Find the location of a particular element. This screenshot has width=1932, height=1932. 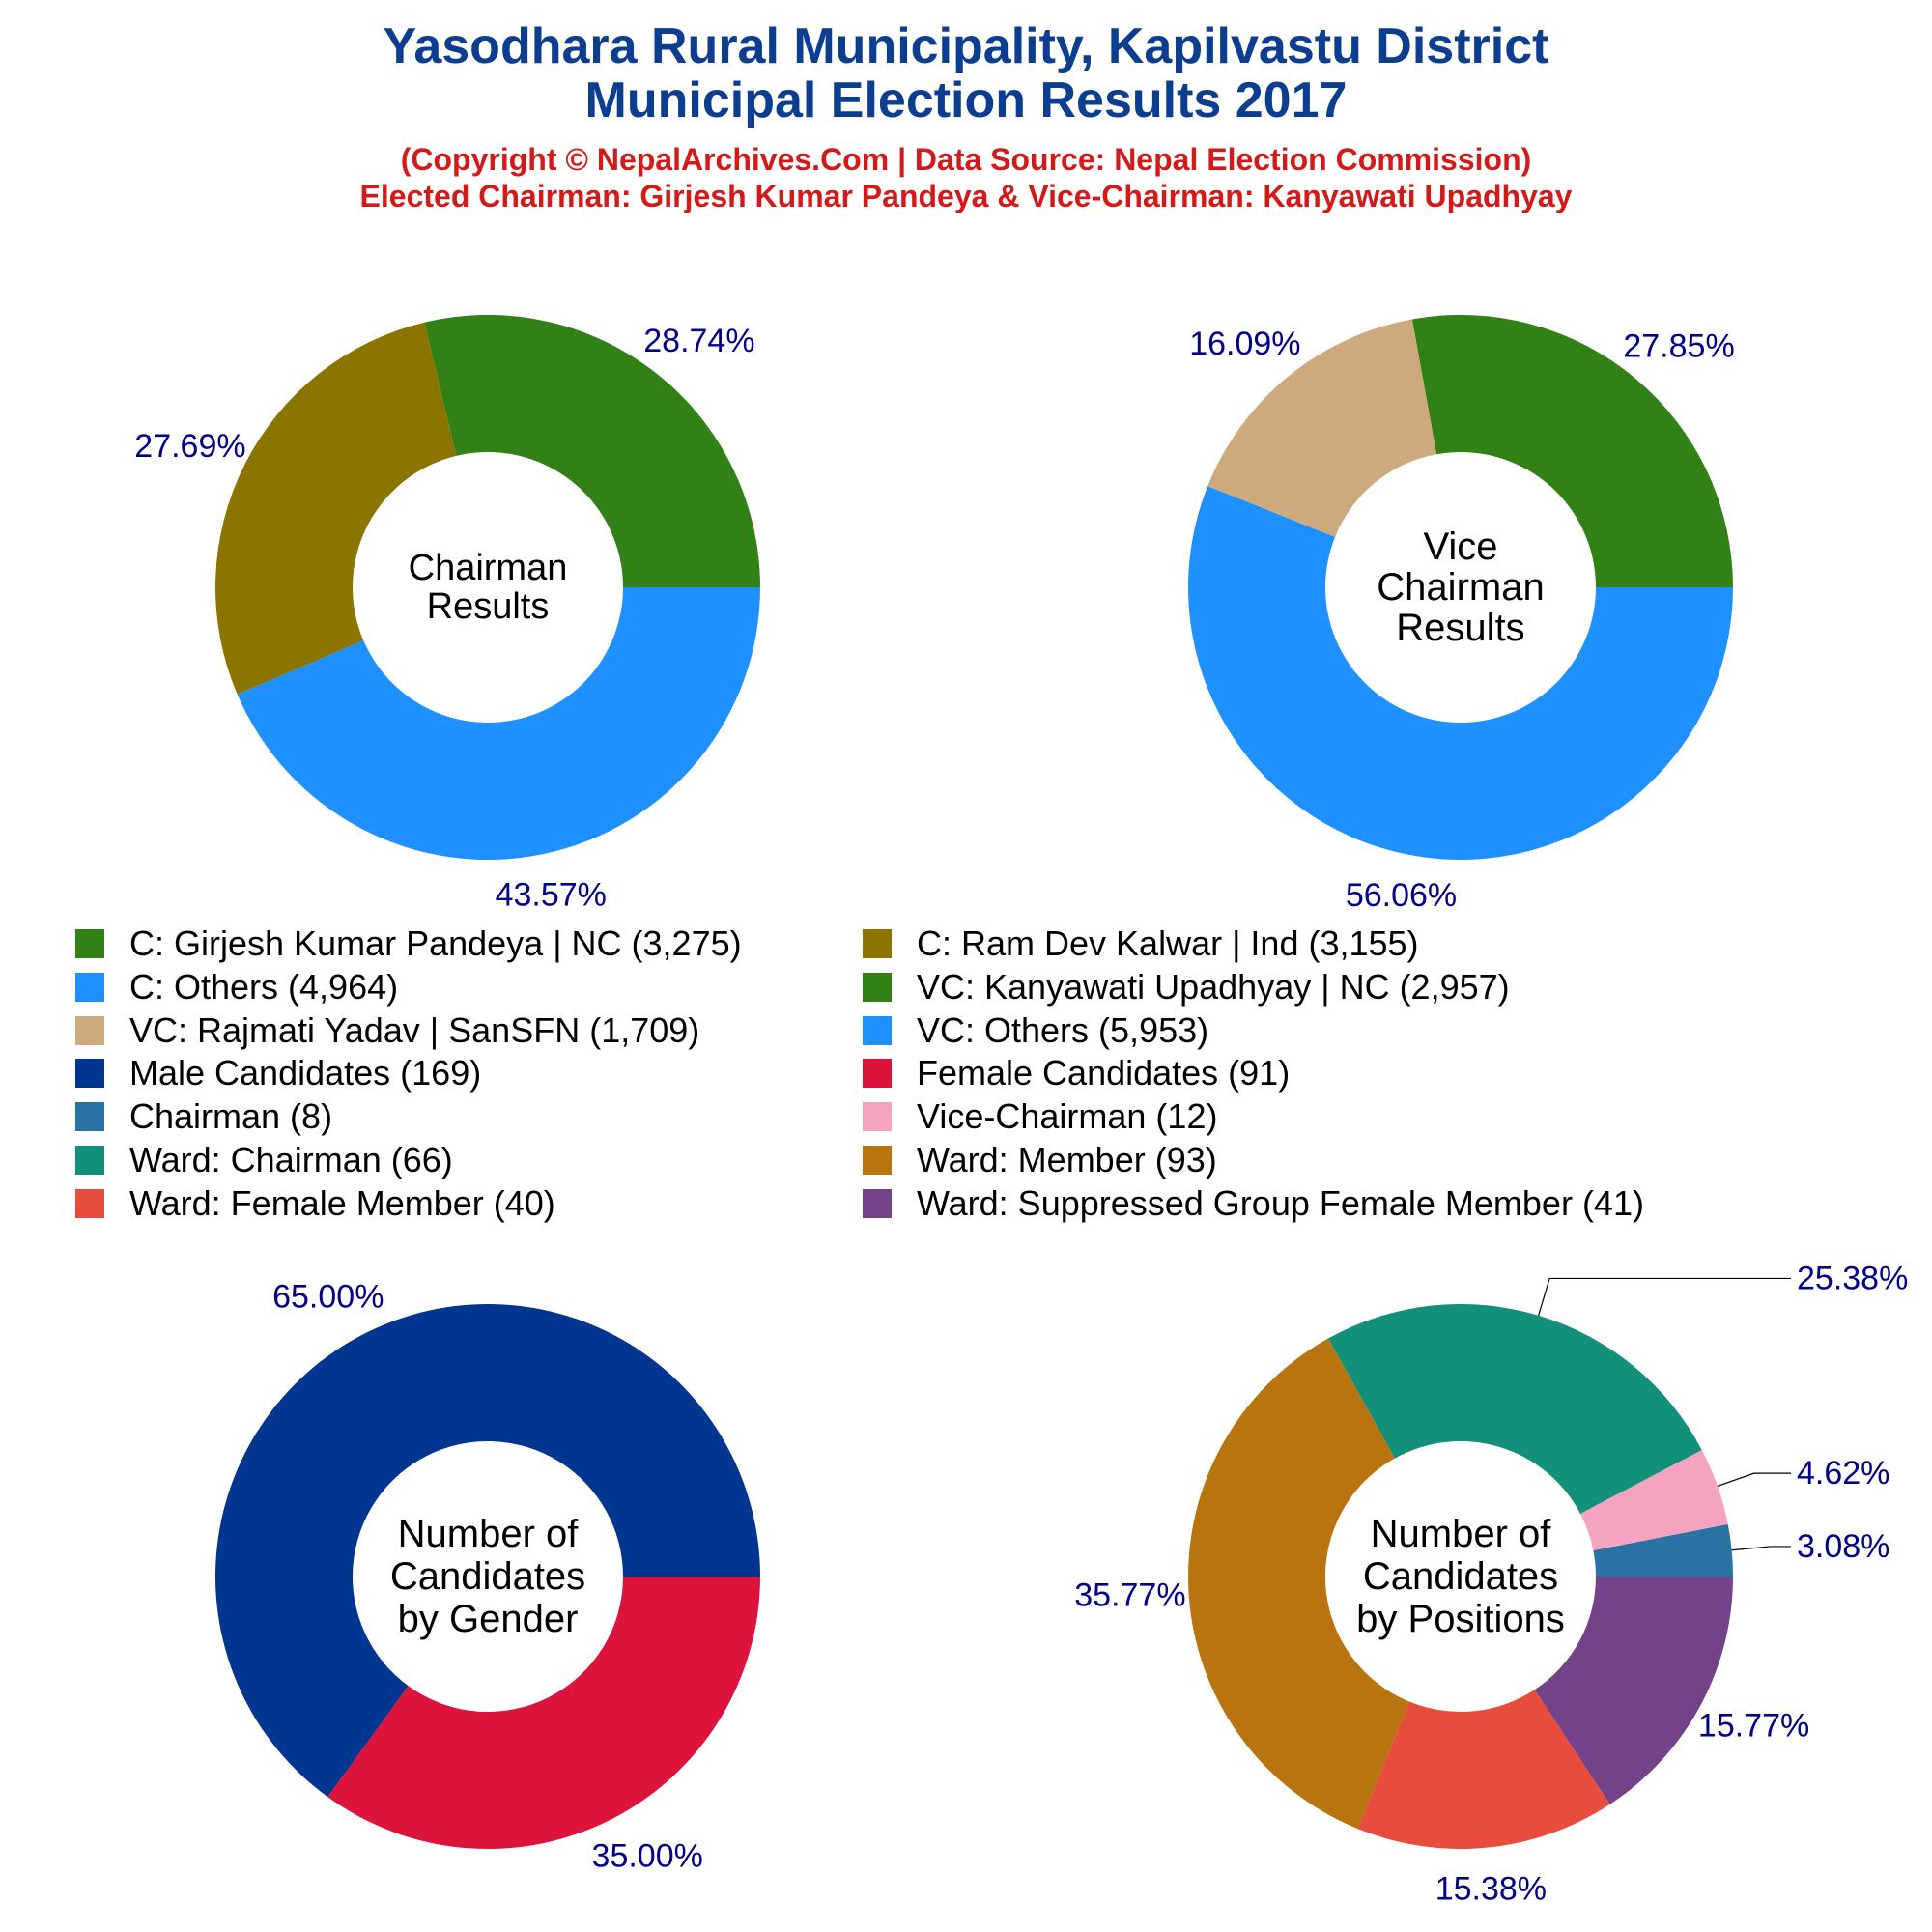

legend-item: VC: Kanyawati Upadhyay | NC (2,957) is located at coordinates (1186, 987).